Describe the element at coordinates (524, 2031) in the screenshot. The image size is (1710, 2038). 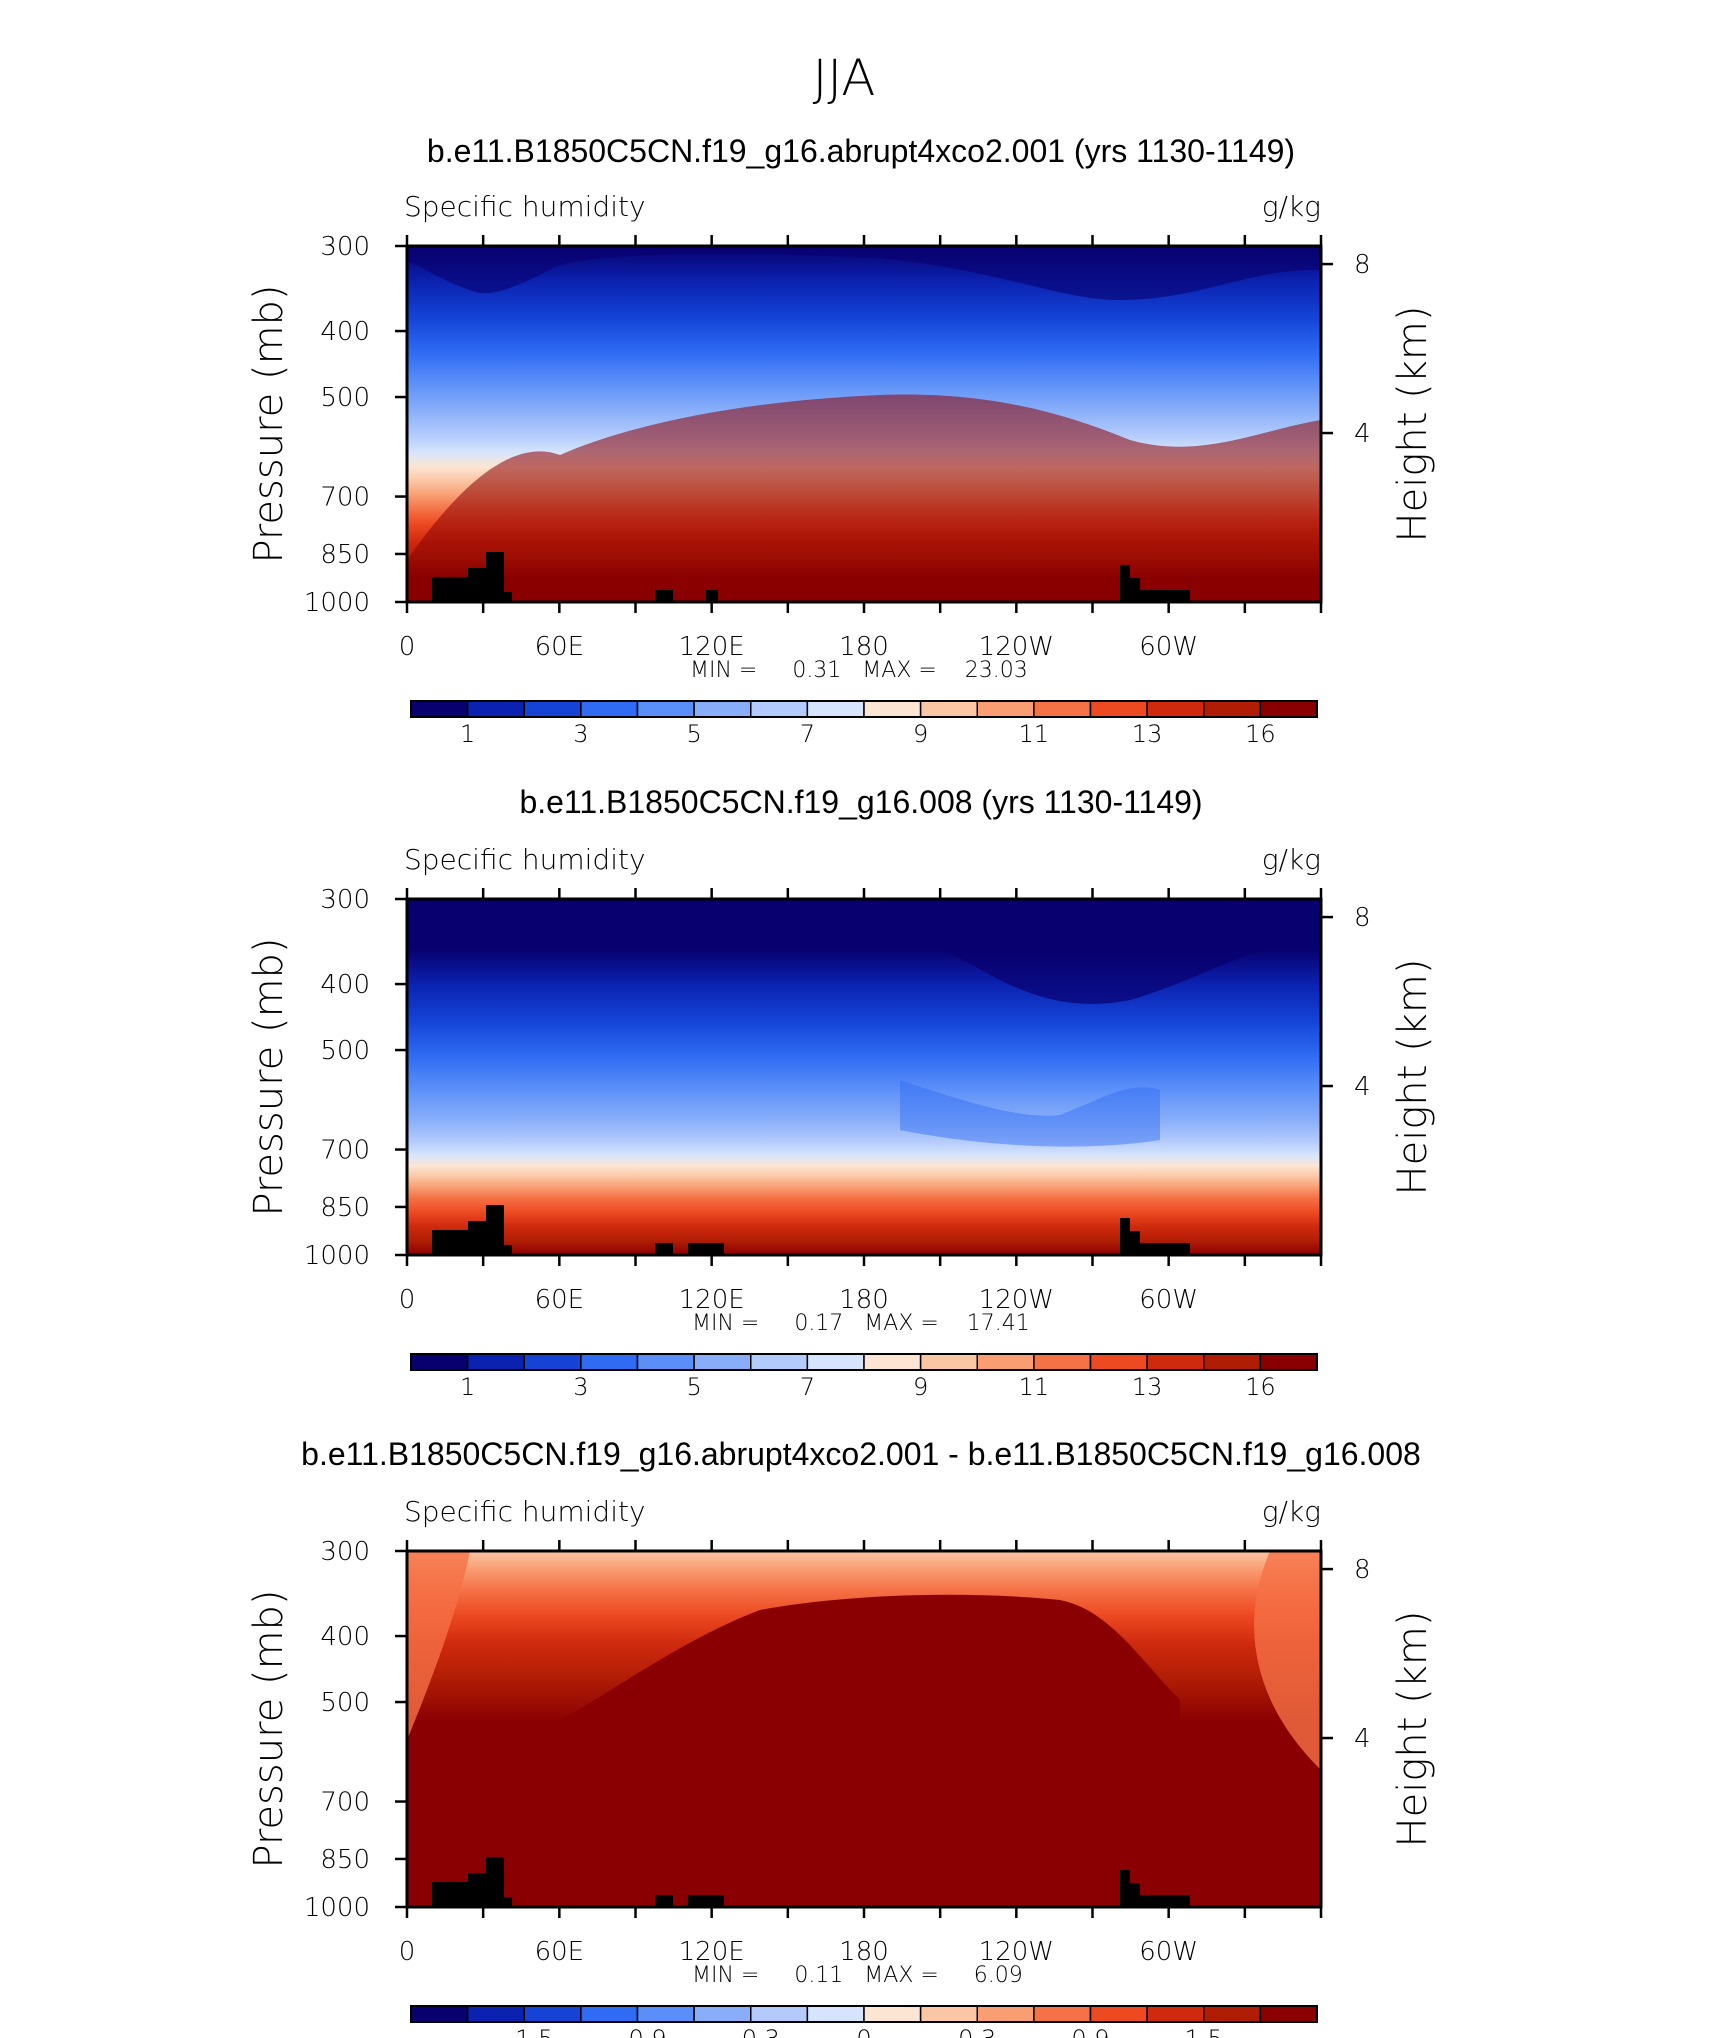
I see `colorbar-label: −1.5` at that location.